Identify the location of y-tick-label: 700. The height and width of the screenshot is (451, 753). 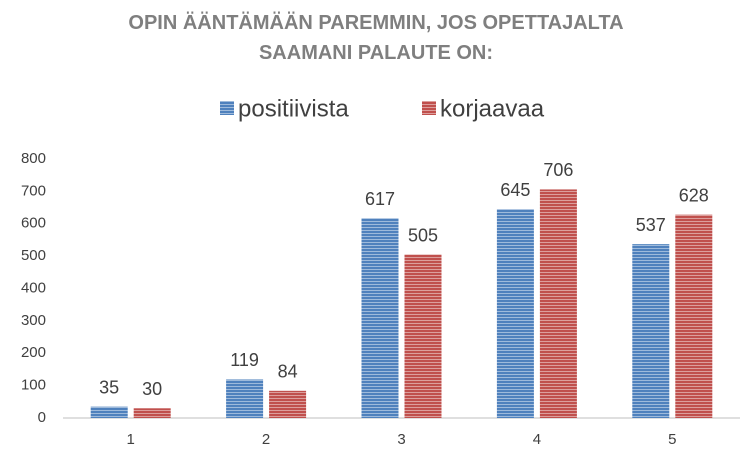
(33, 190).